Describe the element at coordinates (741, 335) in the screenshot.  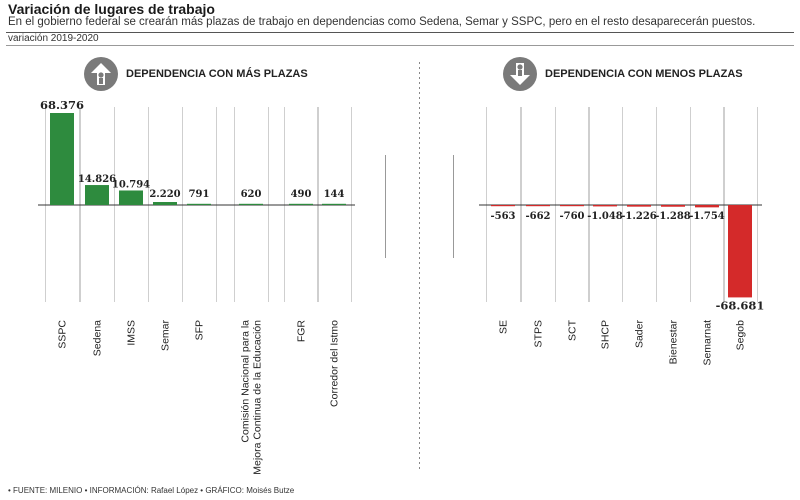
I see `category-label: Segob` at that location.